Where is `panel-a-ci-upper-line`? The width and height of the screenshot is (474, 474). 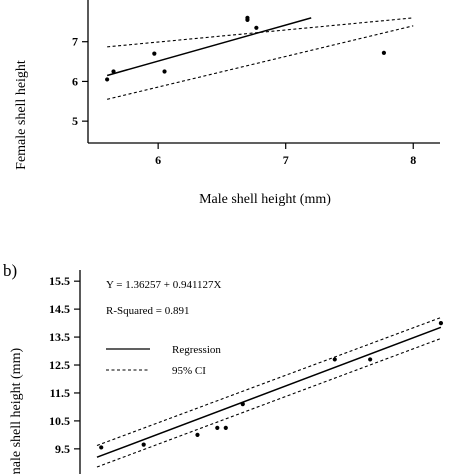
panel-a-ci-upper-line is located at coordinates (260, 32).